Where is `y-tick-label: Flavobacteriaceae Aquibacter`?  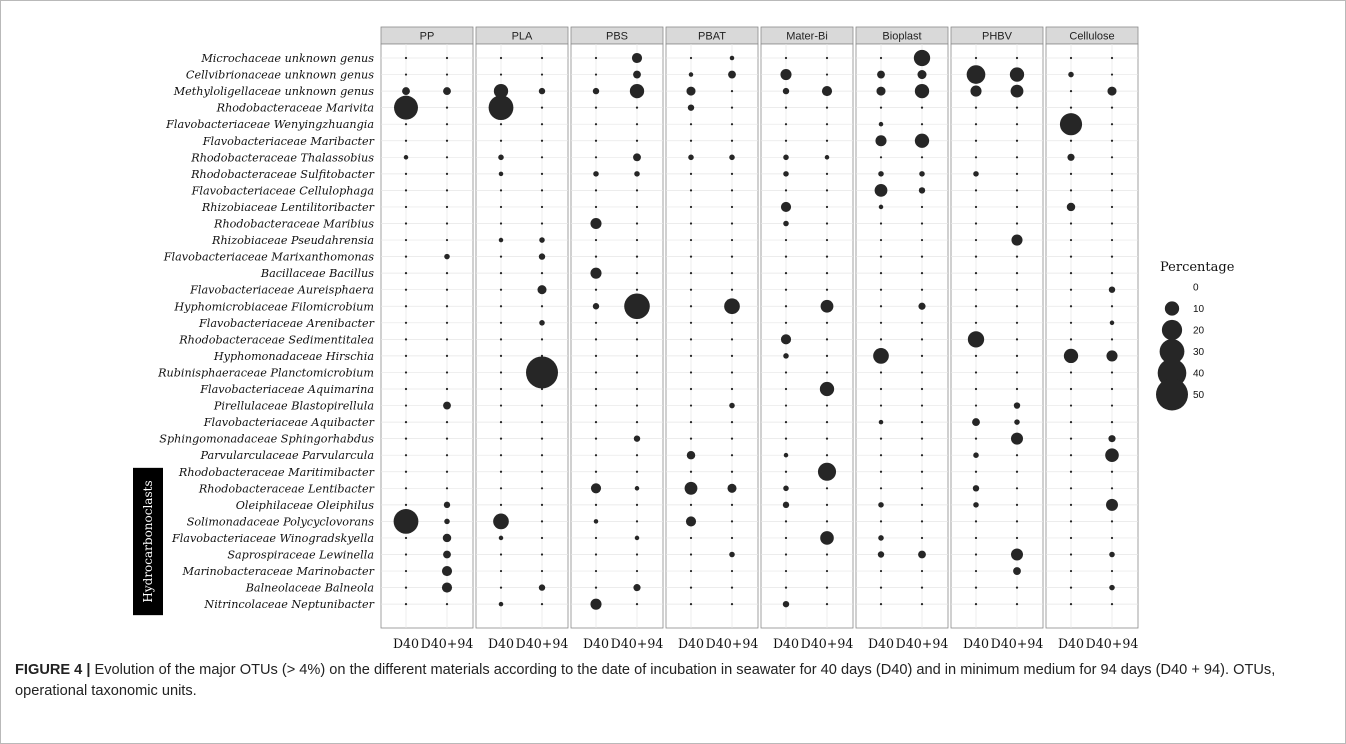
y-tick-label: Flavobacteriaceae Aquibacter is located at coordinates (289, 422).